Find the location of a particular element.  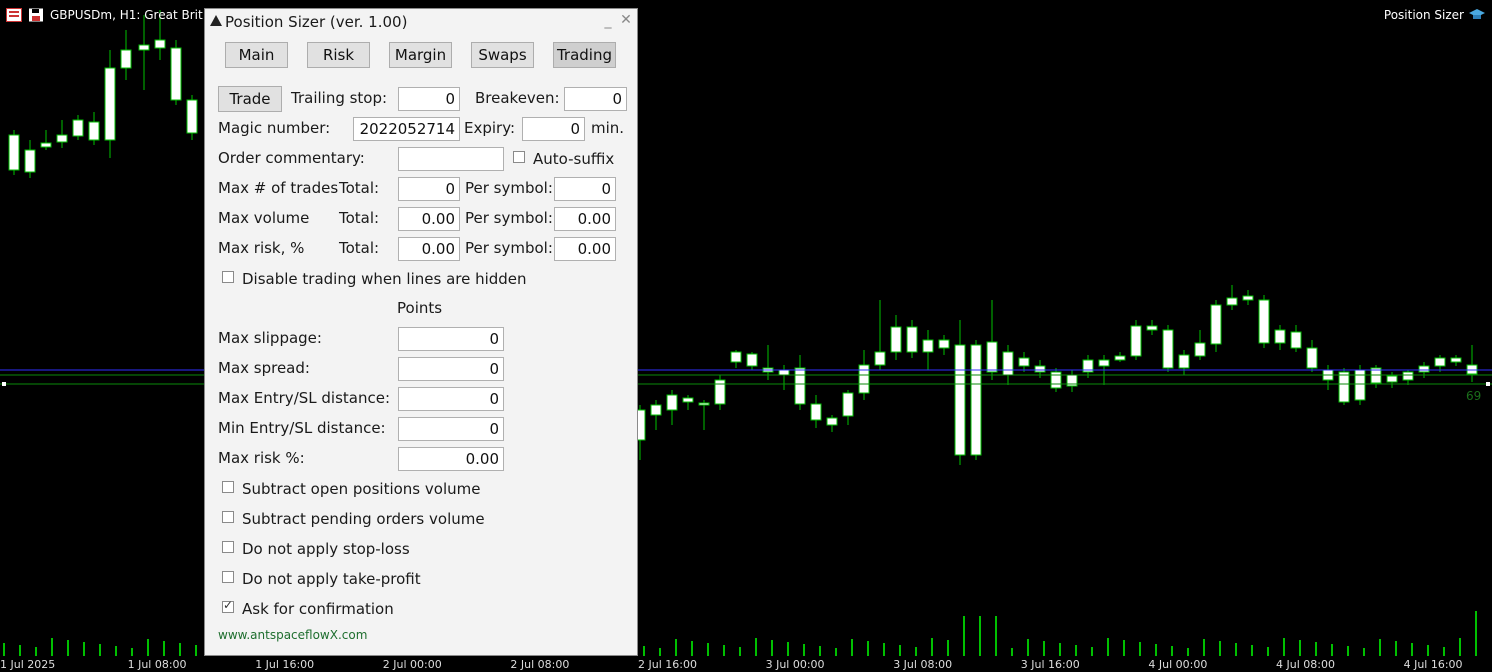

tab-trading: Trading is located at coordinates (584, 55).